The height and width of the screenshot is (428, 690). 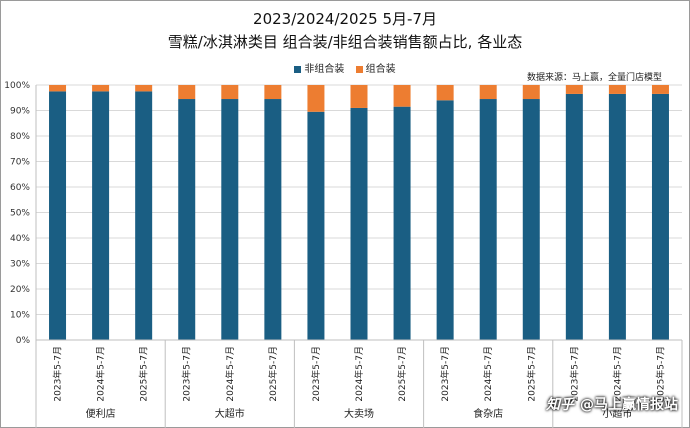 I want to click on y-tick-label: 50%, so click(x=20, y=214).